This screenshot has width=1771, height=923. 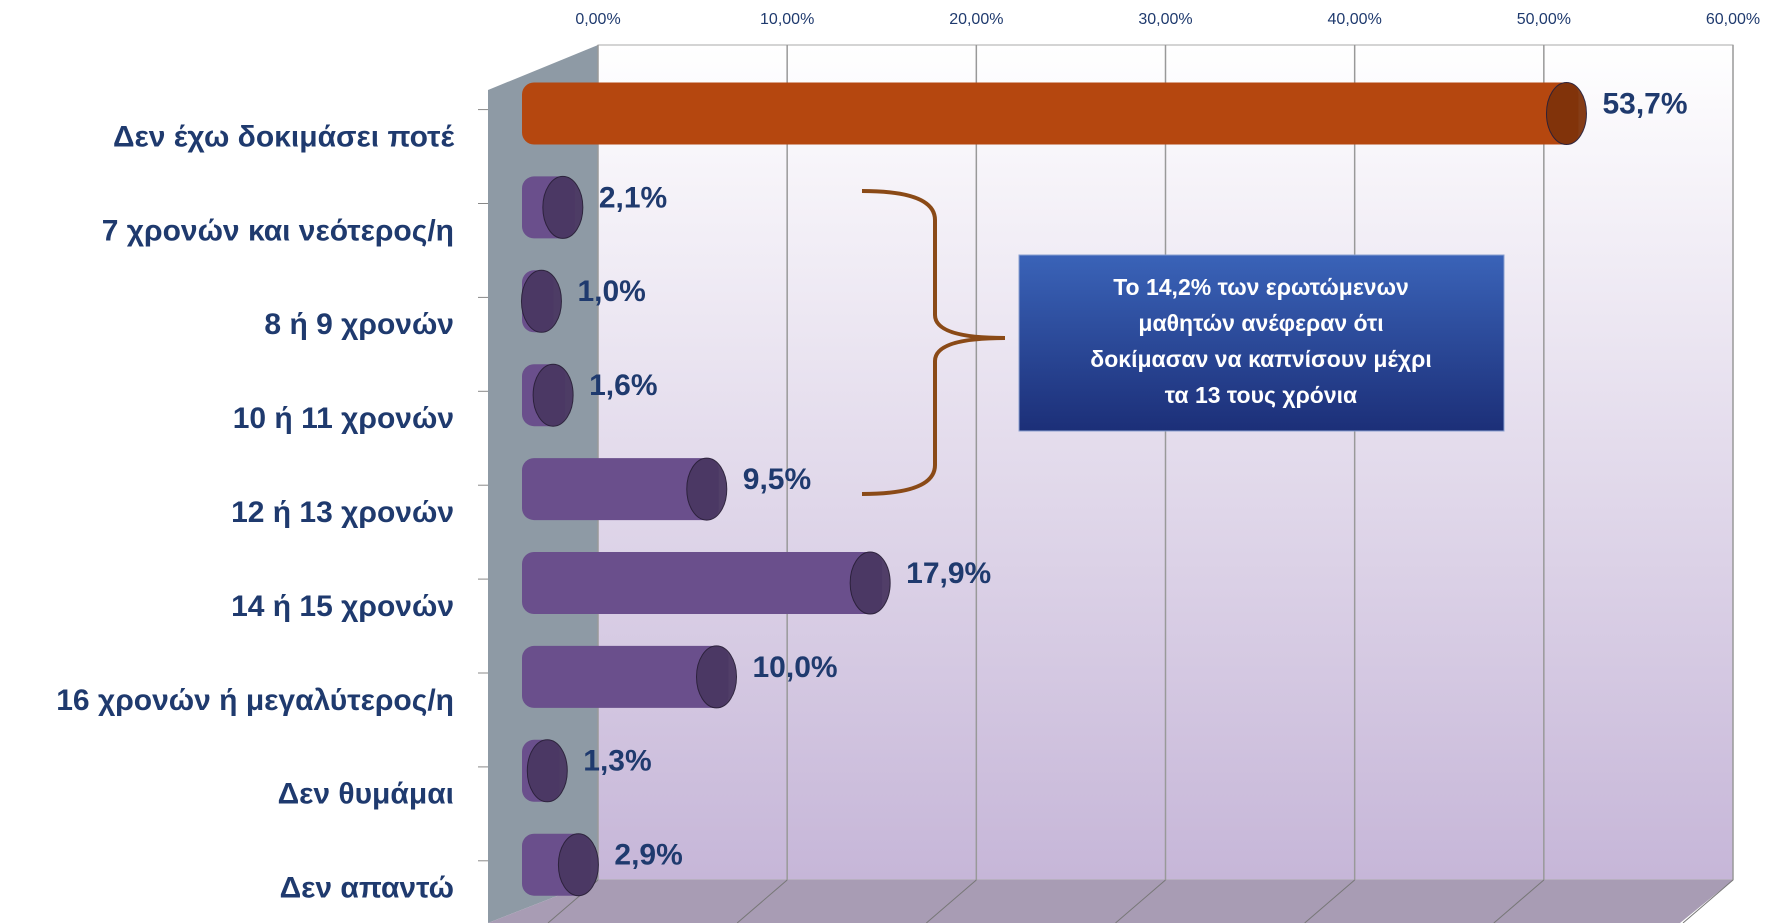 What do you see at coordinates (366, 794) in the screenshot?
I see `category-label: Δεν θυμάμαι` at bounding box center [366, 794].